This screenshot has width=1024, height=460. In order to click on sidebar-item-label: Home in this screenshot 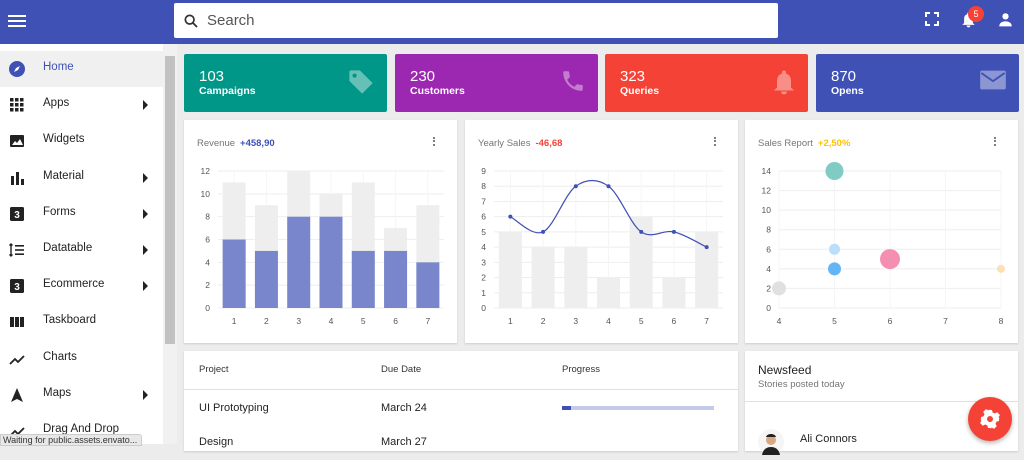, I will do `click(58, 67)`.